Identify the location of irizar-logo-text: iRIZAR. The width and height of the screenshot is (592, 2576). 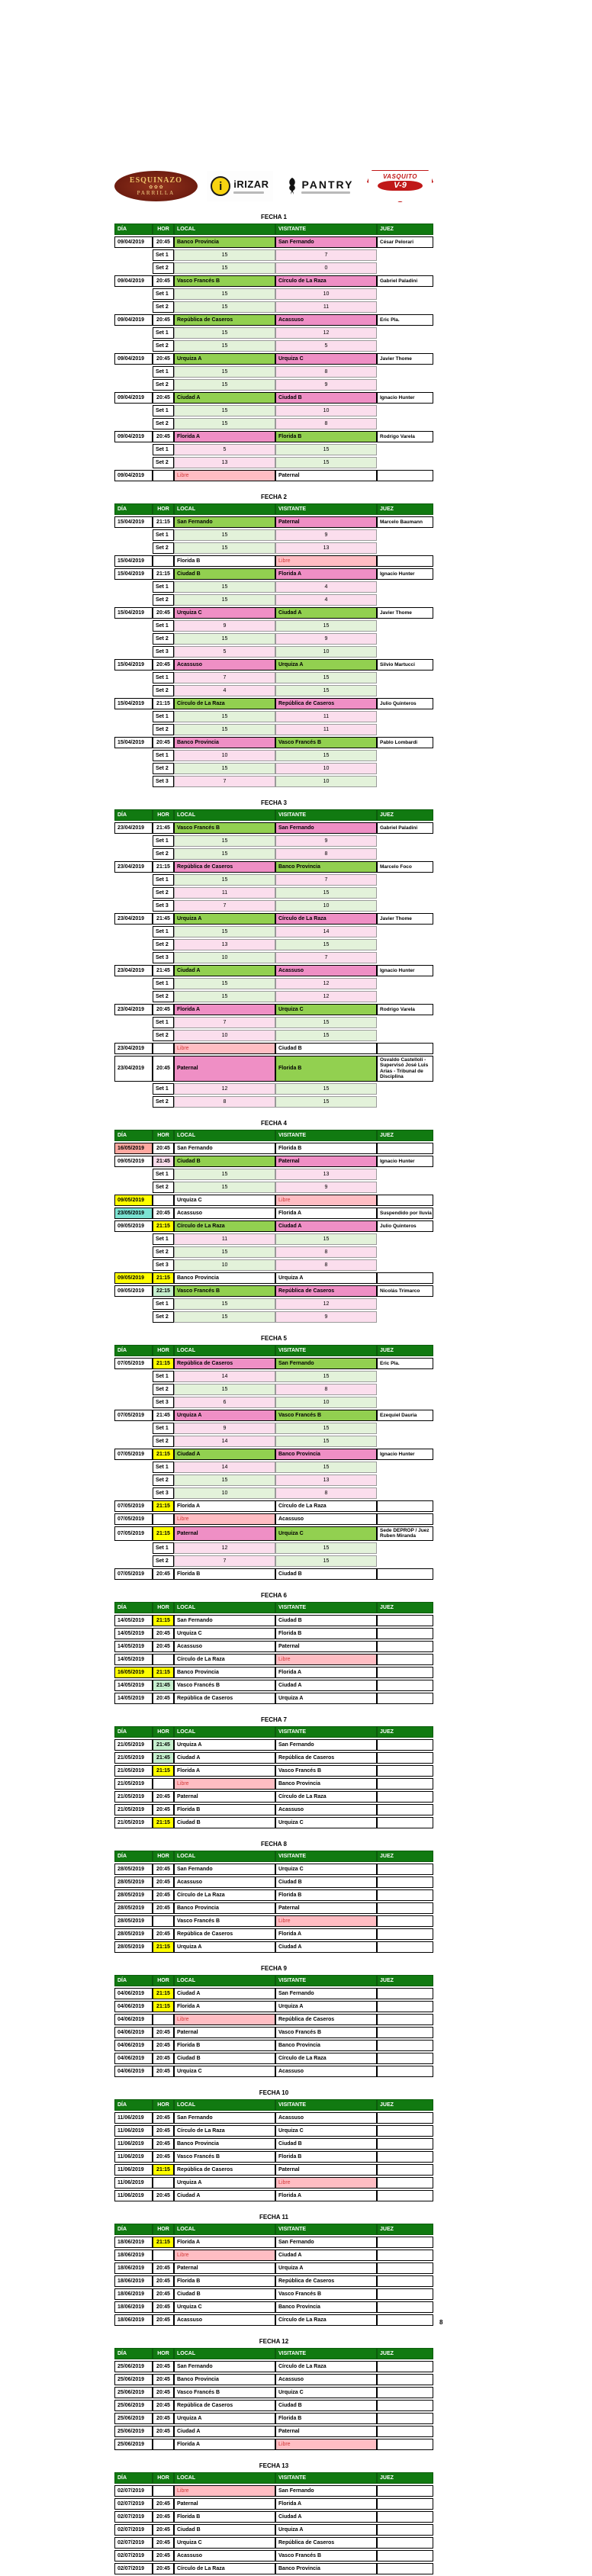
(251, 184).